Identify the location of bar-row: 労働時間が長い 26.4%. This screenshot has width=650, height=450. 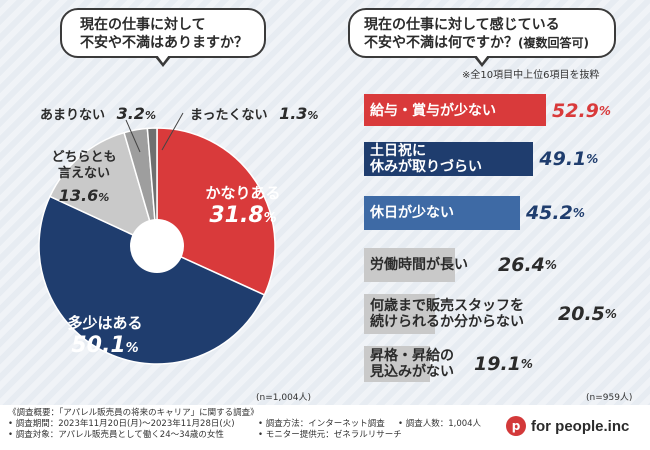
(499, 265).